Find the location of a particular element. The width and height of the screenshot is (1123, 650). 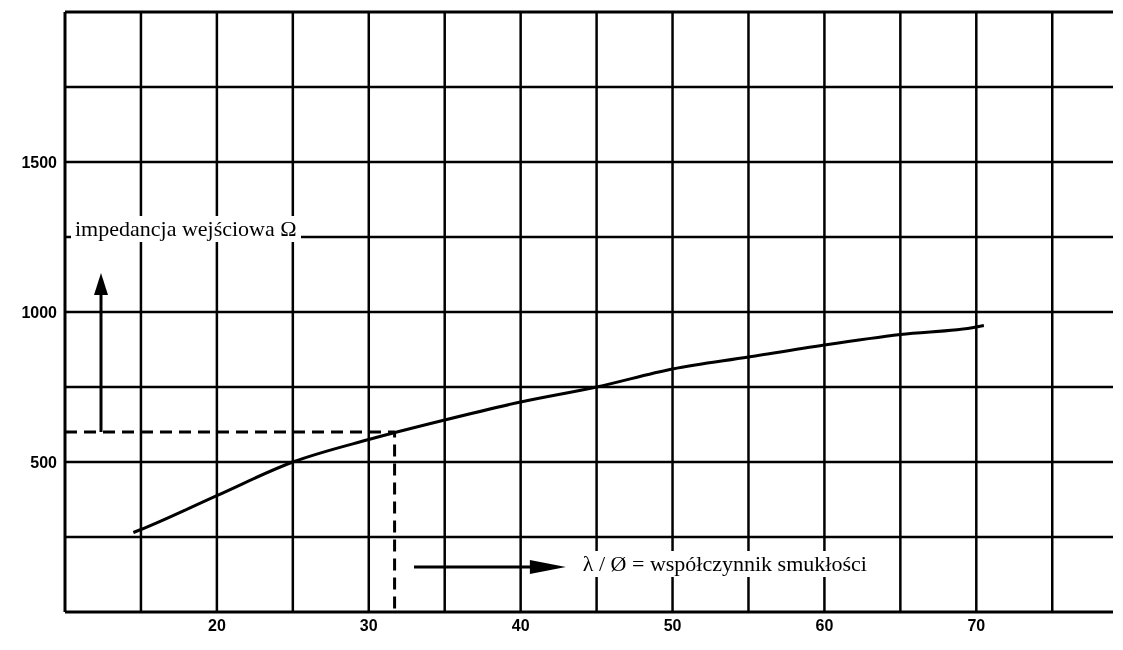

x-tick-label: 60 is located at coordinates (824, 626).